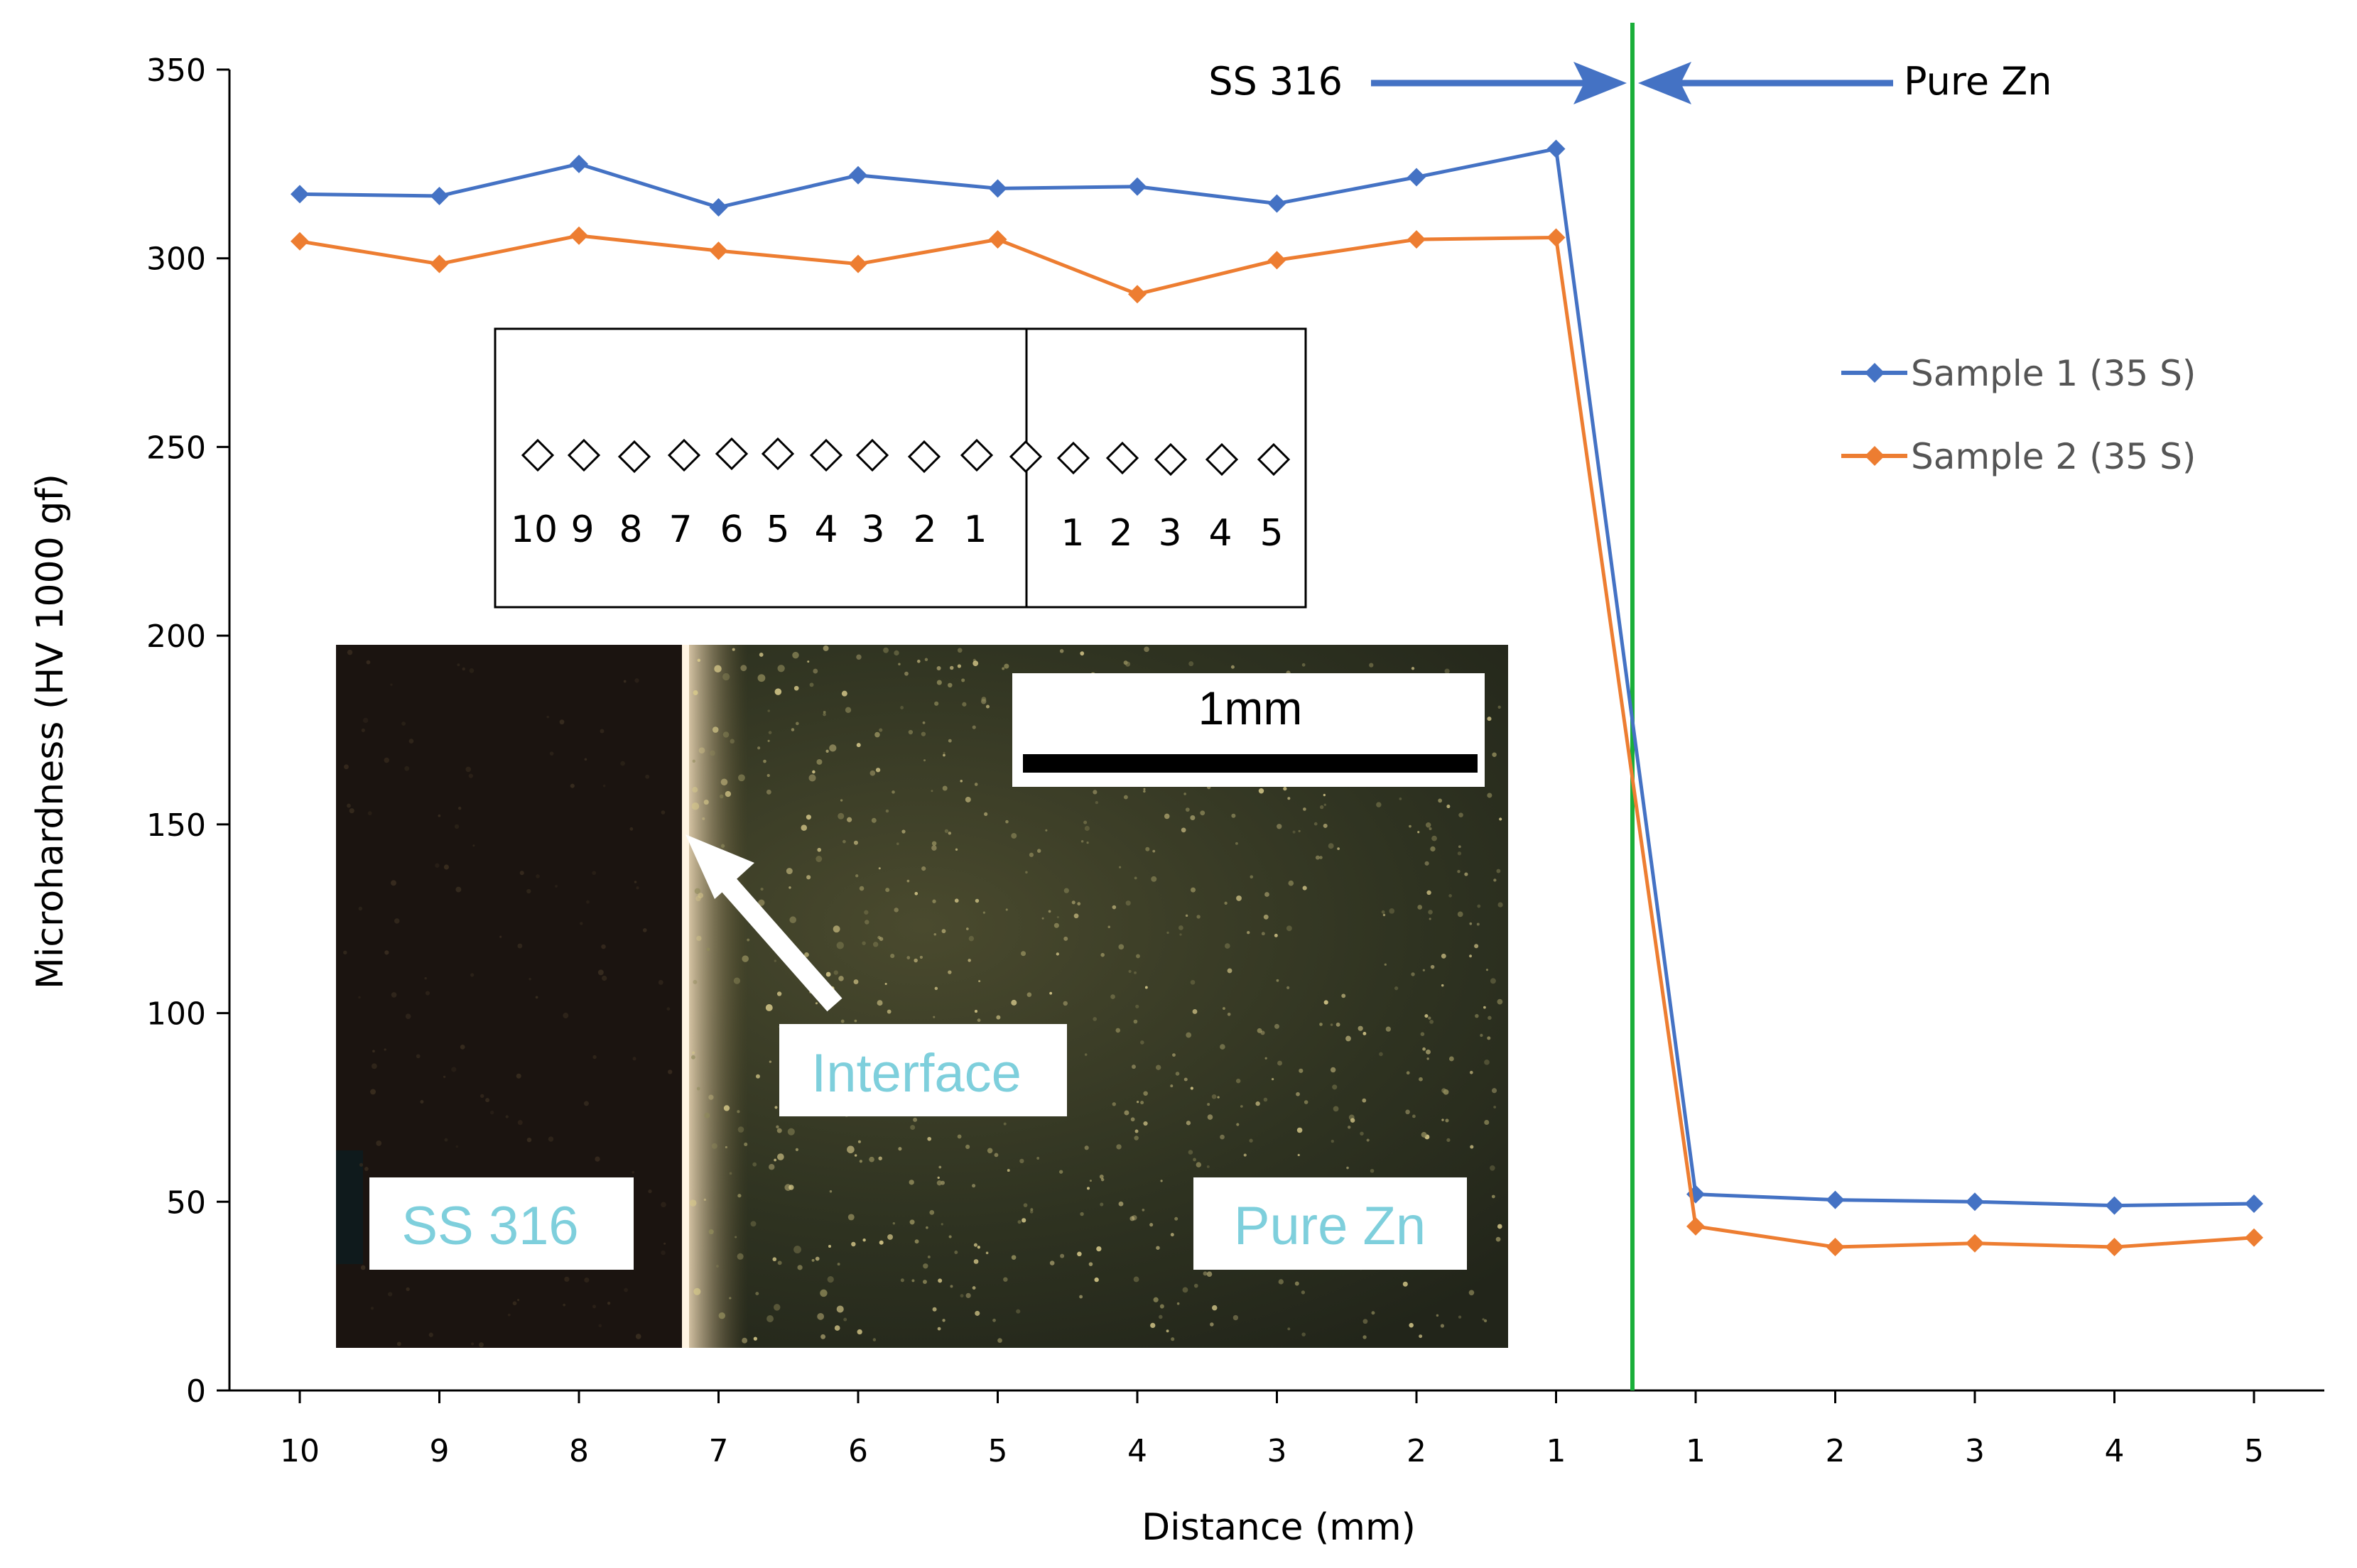 This screenshot has width=2357, height=1568. I want to click on interface-glow, so click(716, 997).